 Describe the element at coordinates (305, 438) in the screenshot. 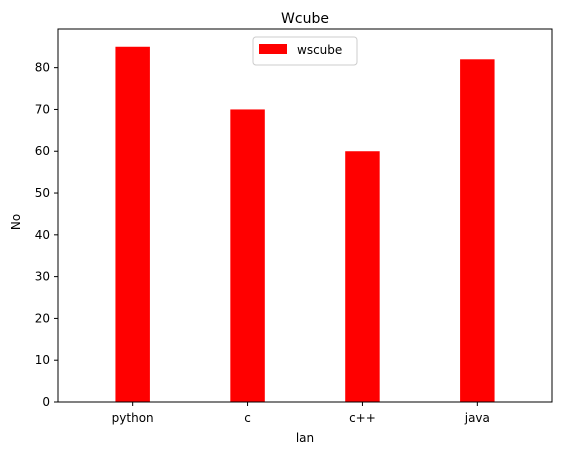

I see `x-axis-label: lan` at that location.